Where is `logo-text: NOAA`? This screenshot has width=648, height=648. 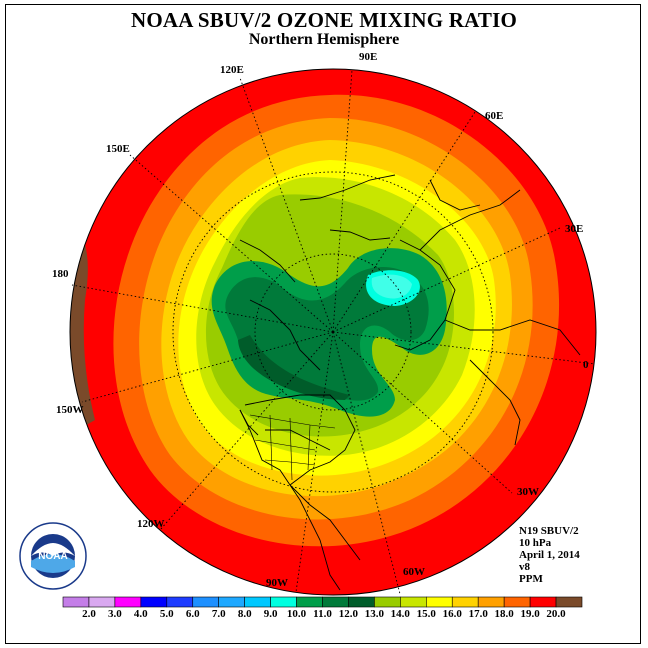 logo-text: NOAA is located at coordinates (52, 556).